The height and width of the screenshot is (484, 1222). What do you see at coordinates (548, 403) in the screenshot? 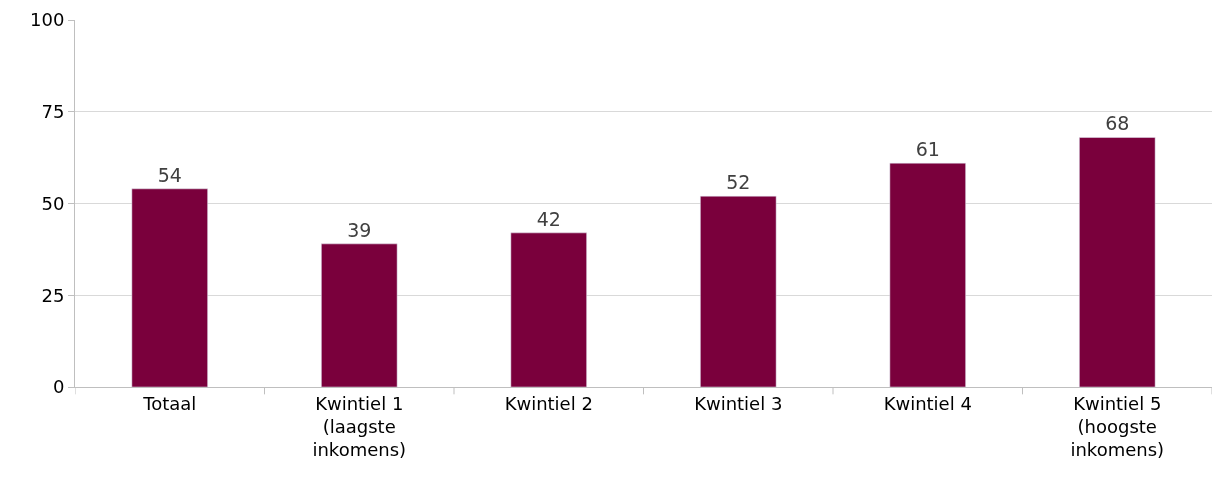
I see `x-tick-label: Kwintiel 2` at bounding box center [548, 403].